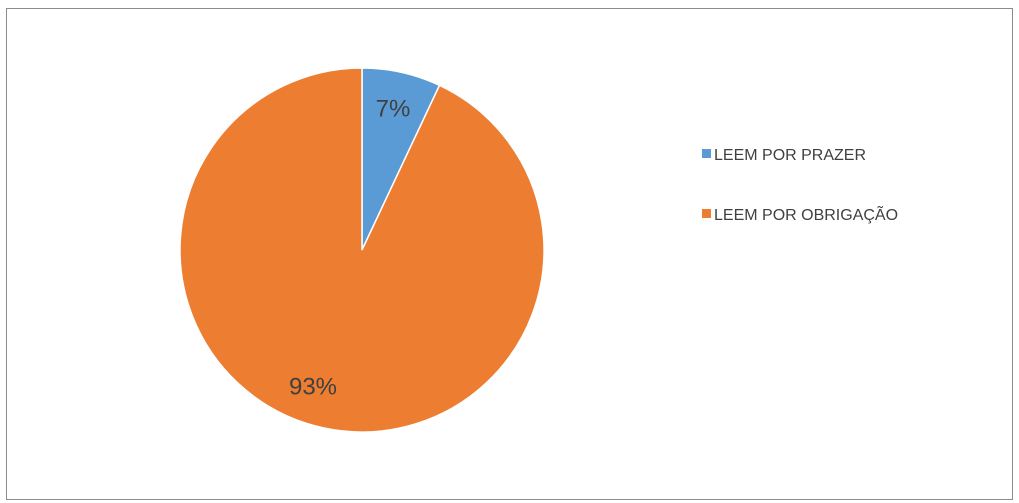 Image resolution: width=1019 pixels, height=503 pixels. I want to click on legend-label: LEEM POR PRAZER, so click(790, 155).